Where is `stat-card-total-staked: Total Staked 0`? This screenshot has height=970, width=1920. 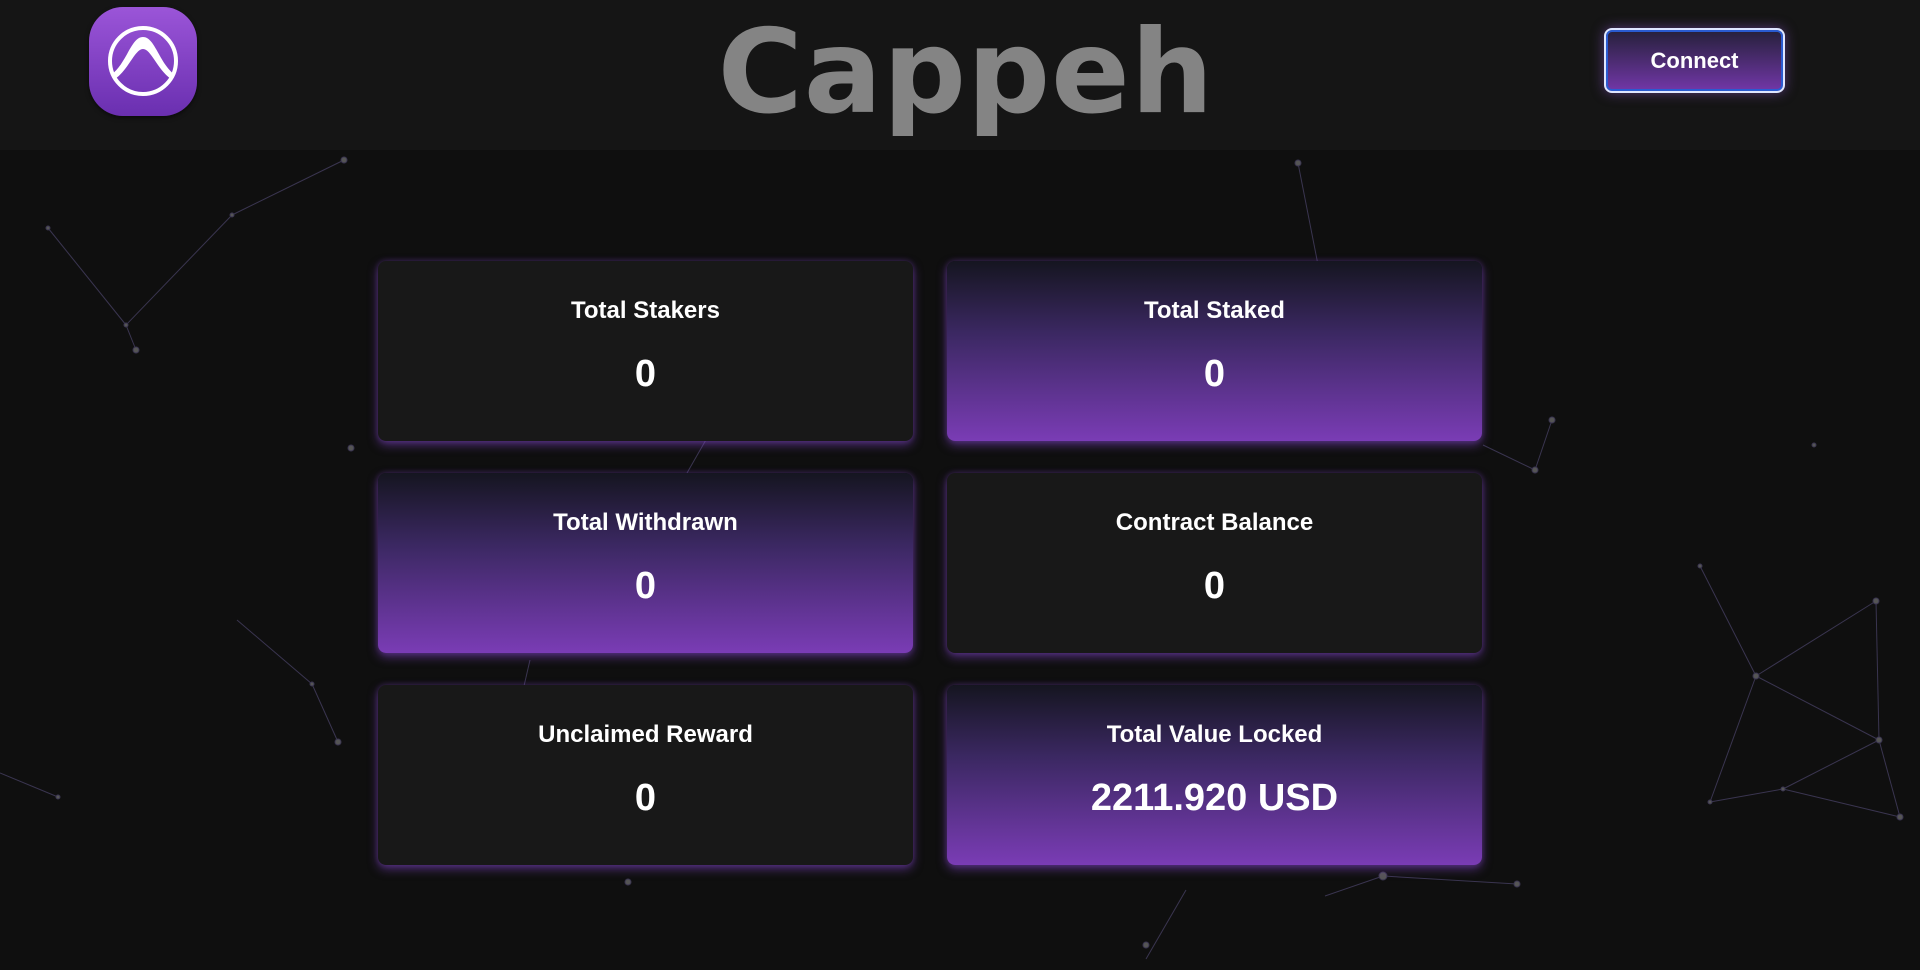
stat-card-total-staked: Total Staked 0 is located at coordinates (1214, 351).